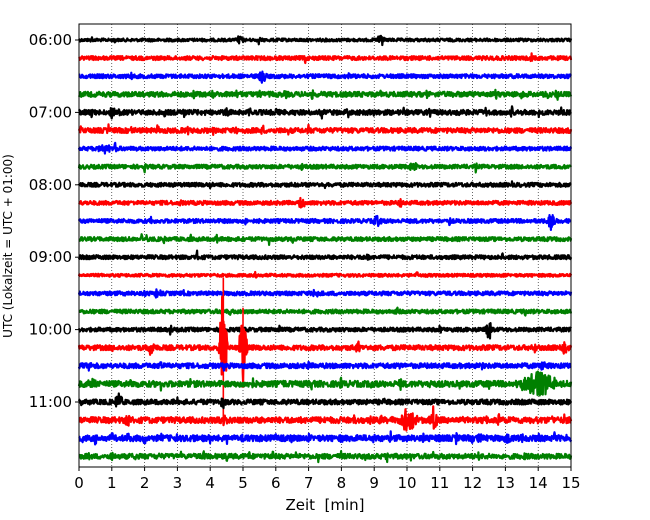 The width and height of the screenshot is (650, 520). Describe the element at coordinates (324, 505) in the screenshot. I see `x-axis-label: Zeit [min]` at that location.